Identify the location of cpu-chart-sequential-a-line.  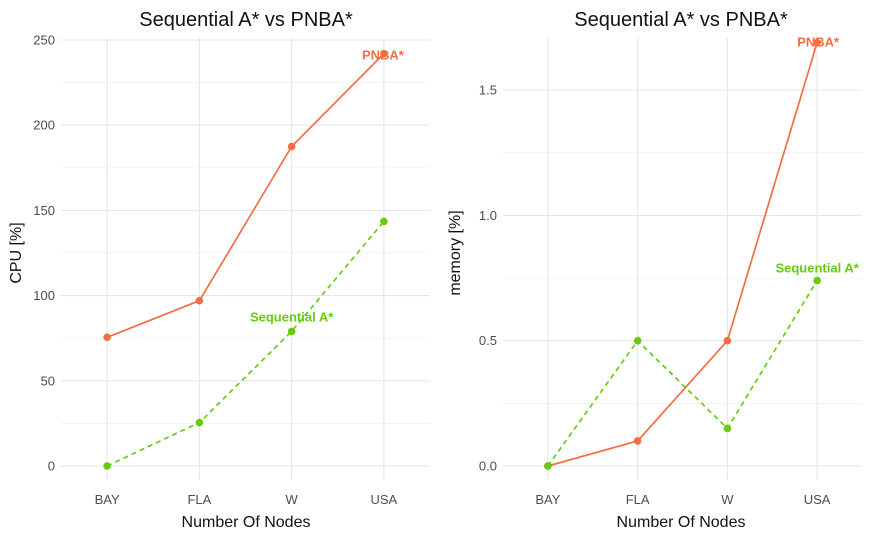
(245, 343).